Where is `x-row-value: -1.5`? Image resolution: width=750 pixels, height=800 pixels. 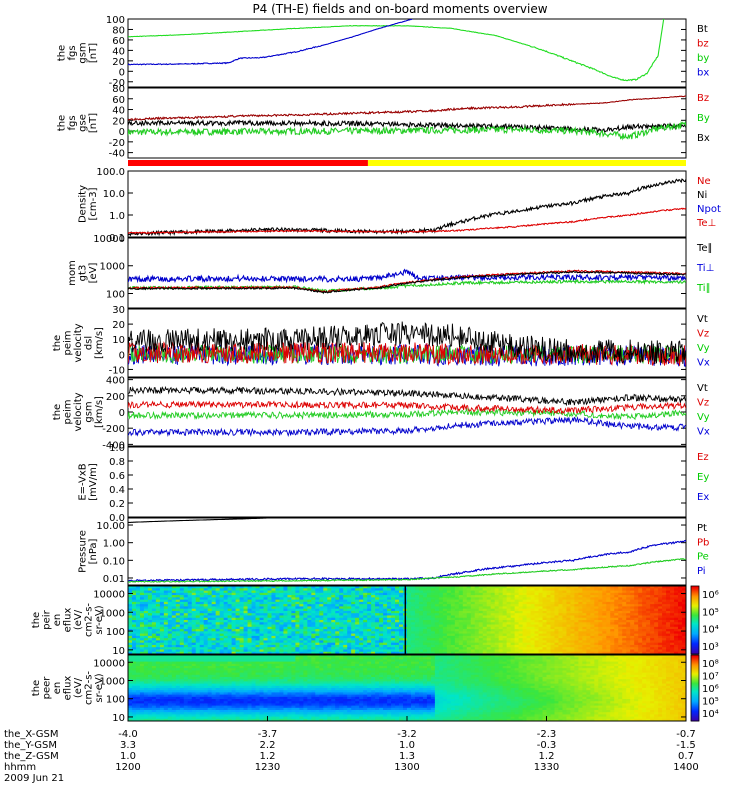 x-row-value: -1.5 is located at coordinates (686, 745).